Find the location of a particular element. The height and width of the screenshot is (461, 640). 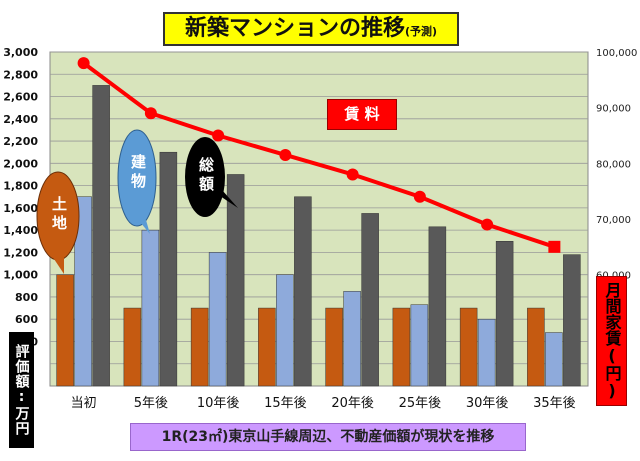

title-sub: (予測) is located at coordinates (421, 31).